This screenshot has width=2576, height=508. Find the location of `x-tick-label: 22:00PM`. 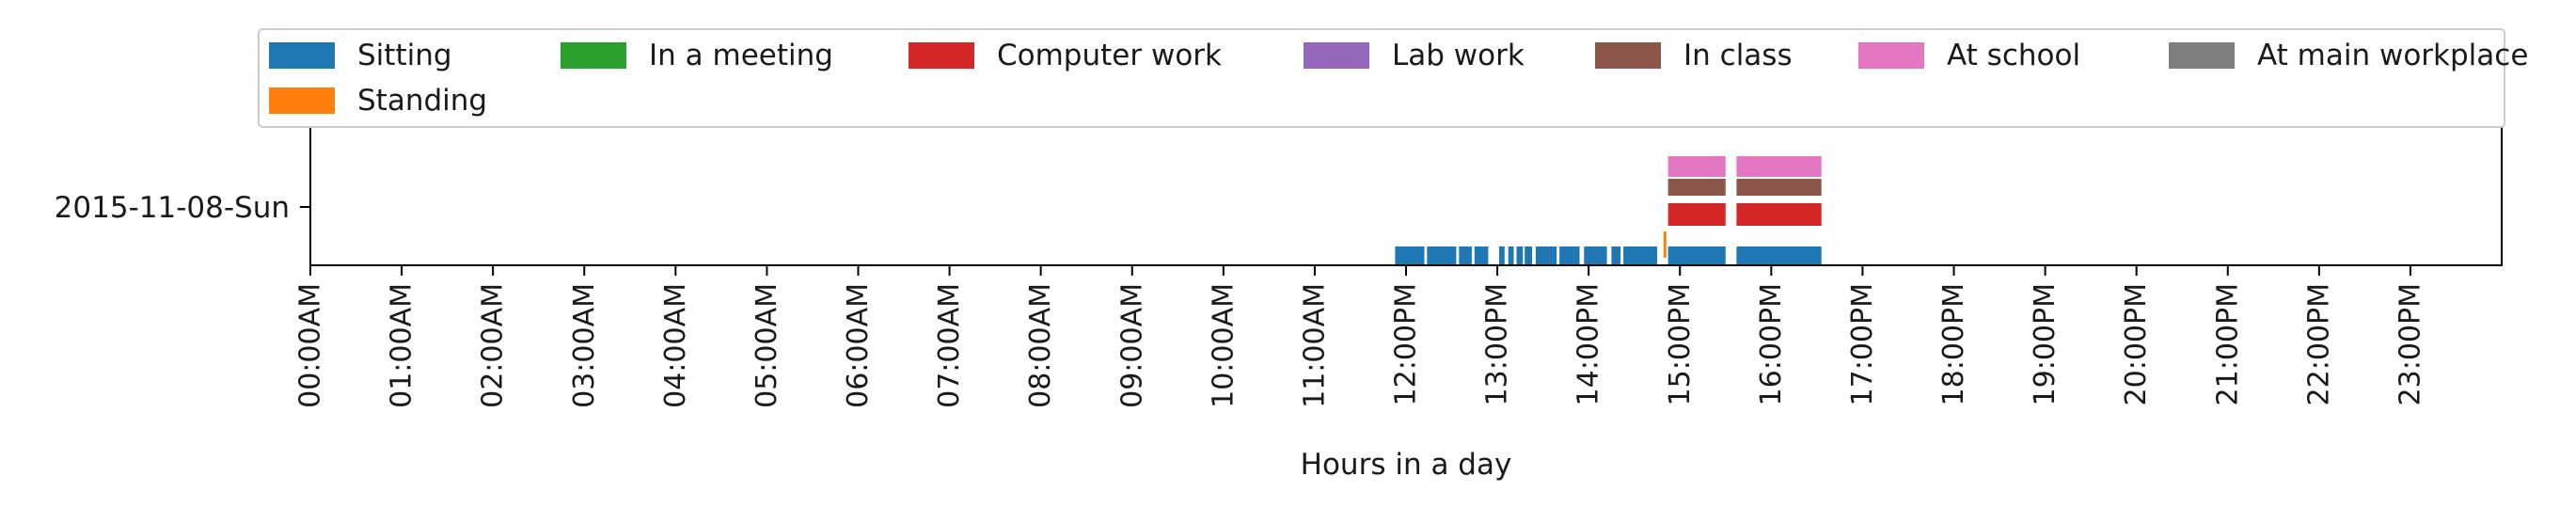

x-tick-label: 22:00PM is located at coordinates (2318, 344).